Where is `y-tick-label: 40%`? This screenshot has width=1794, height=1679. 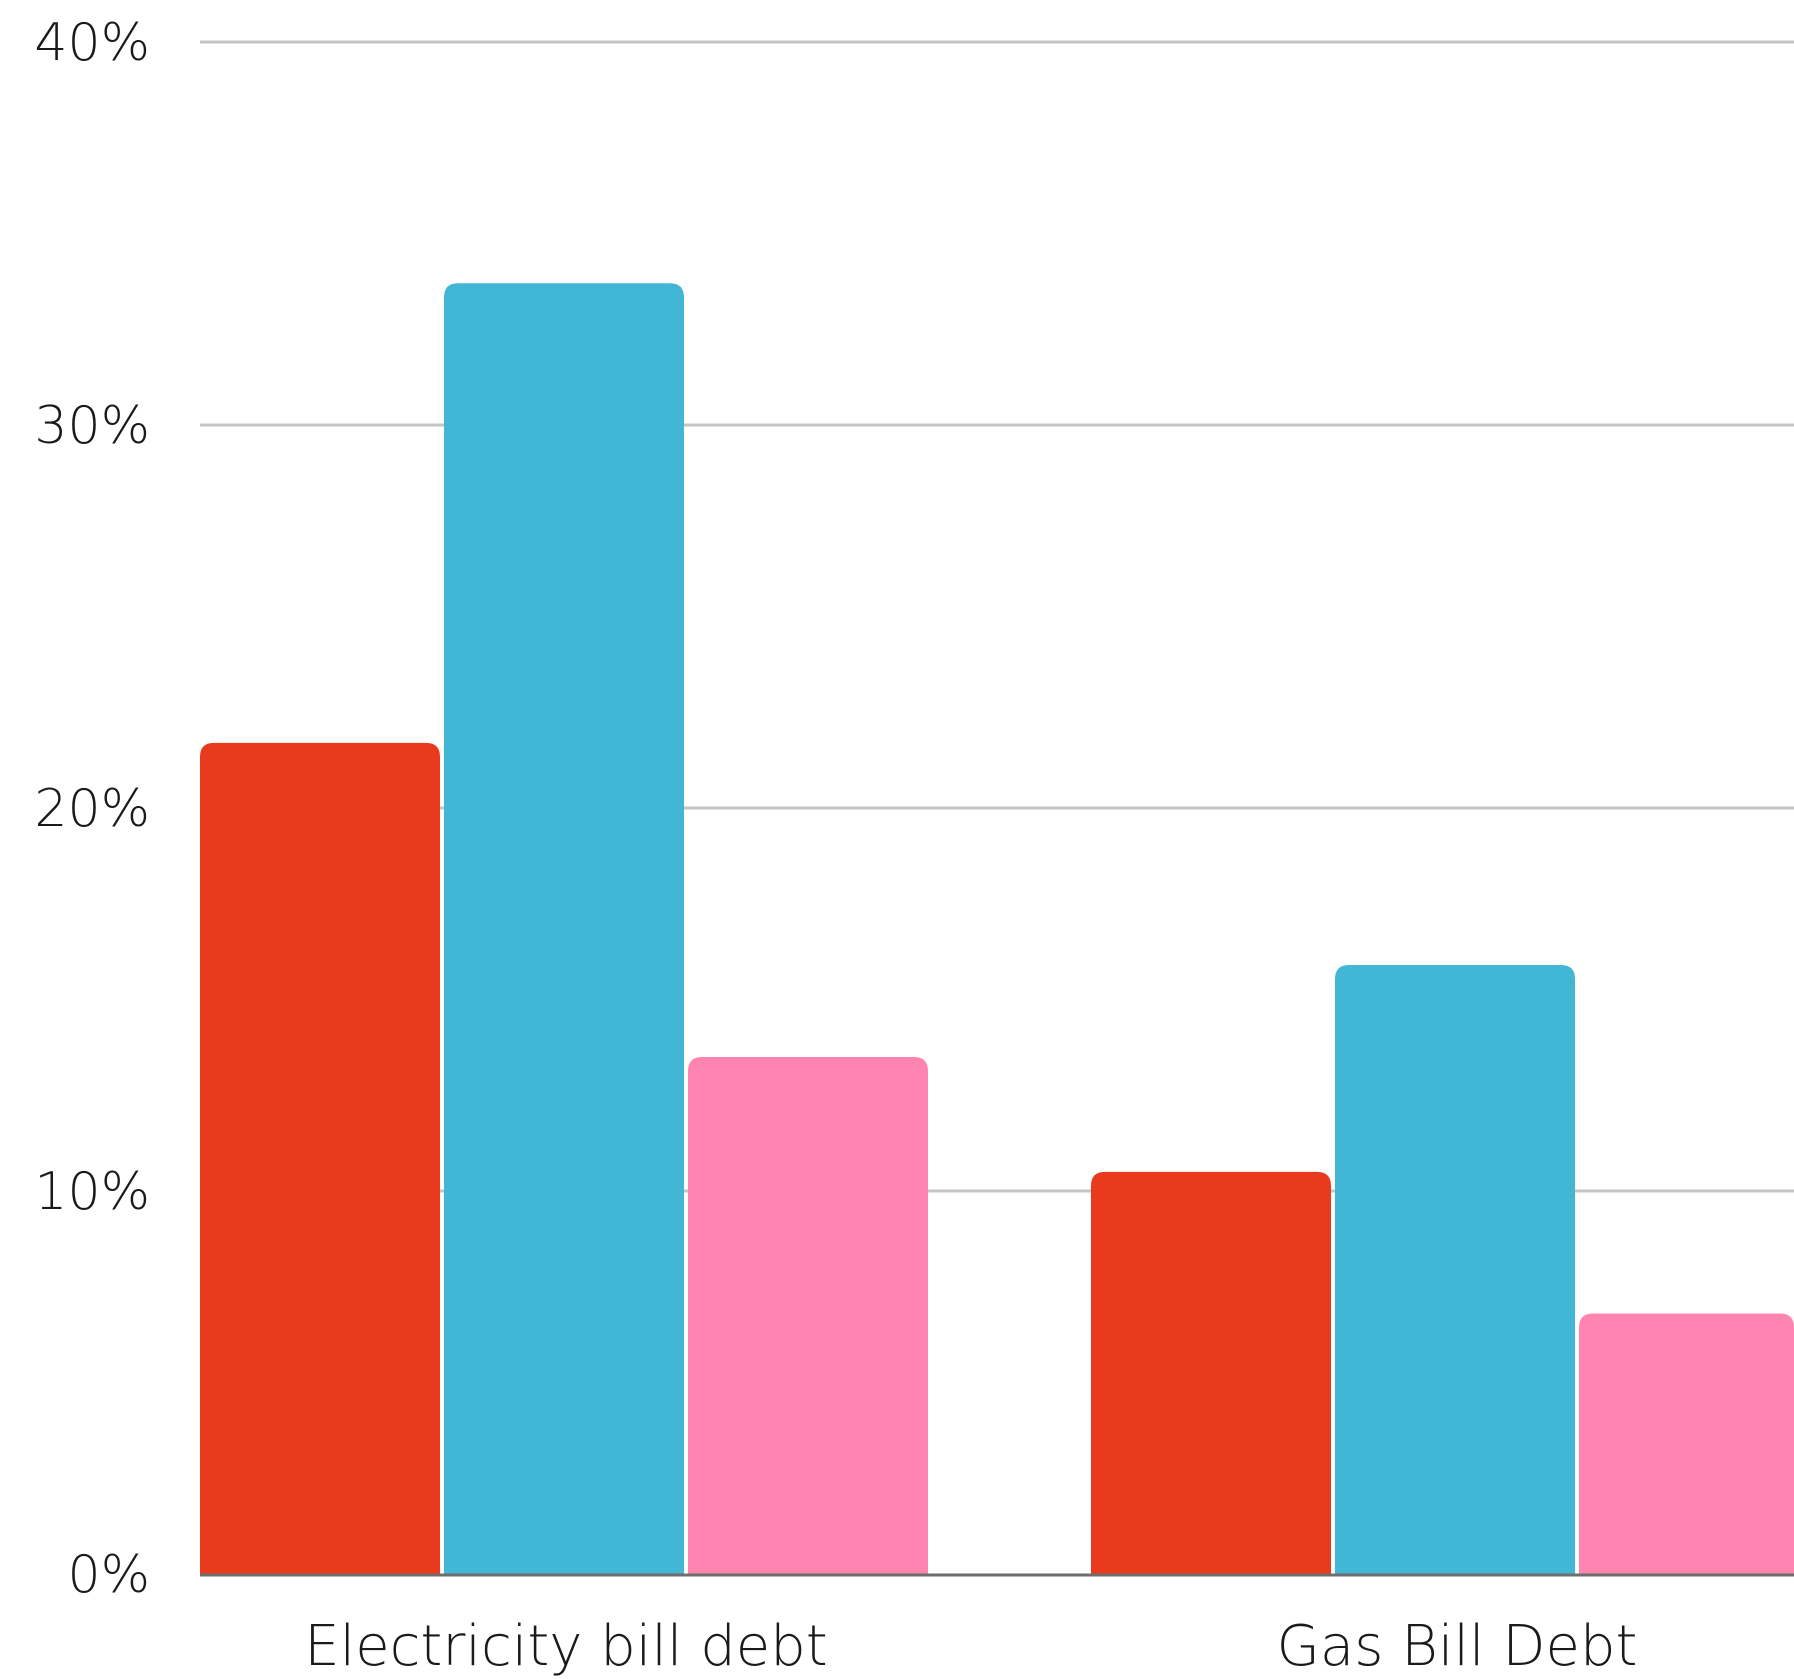
y-tick-label: 40% is located at coordinates (92, 43).